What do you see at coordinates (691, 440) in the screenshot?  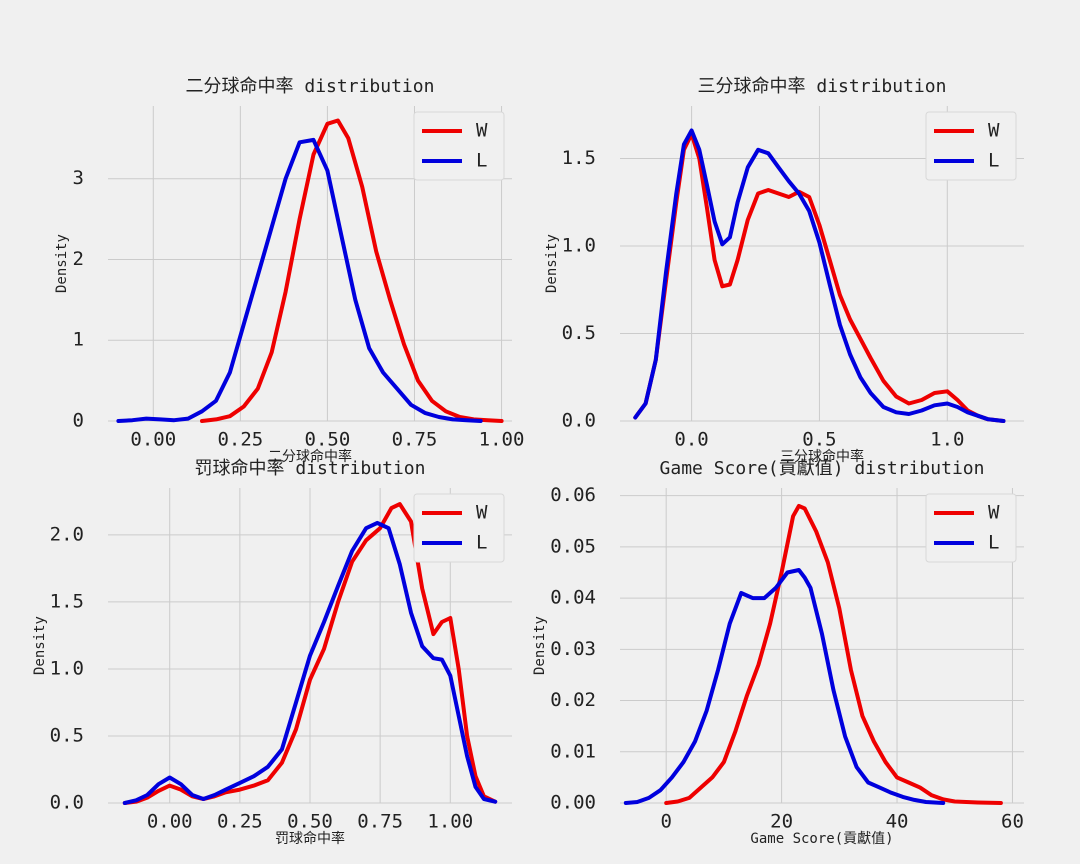 I see `x-tick-label: 0.0` at bounding box center [691, 440].